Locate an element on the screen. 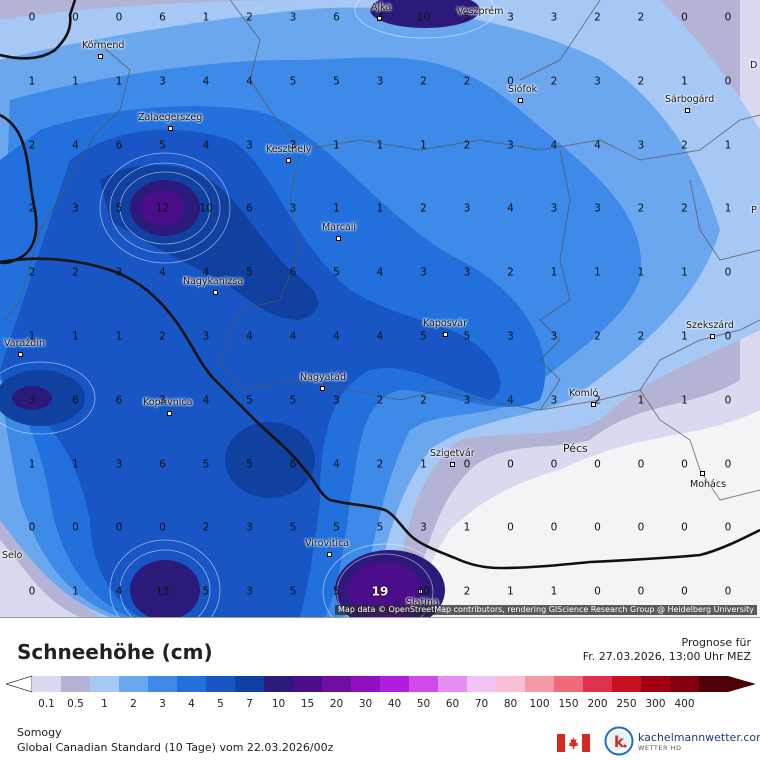  grid-value: 19 is located at coordinates (380, 591).